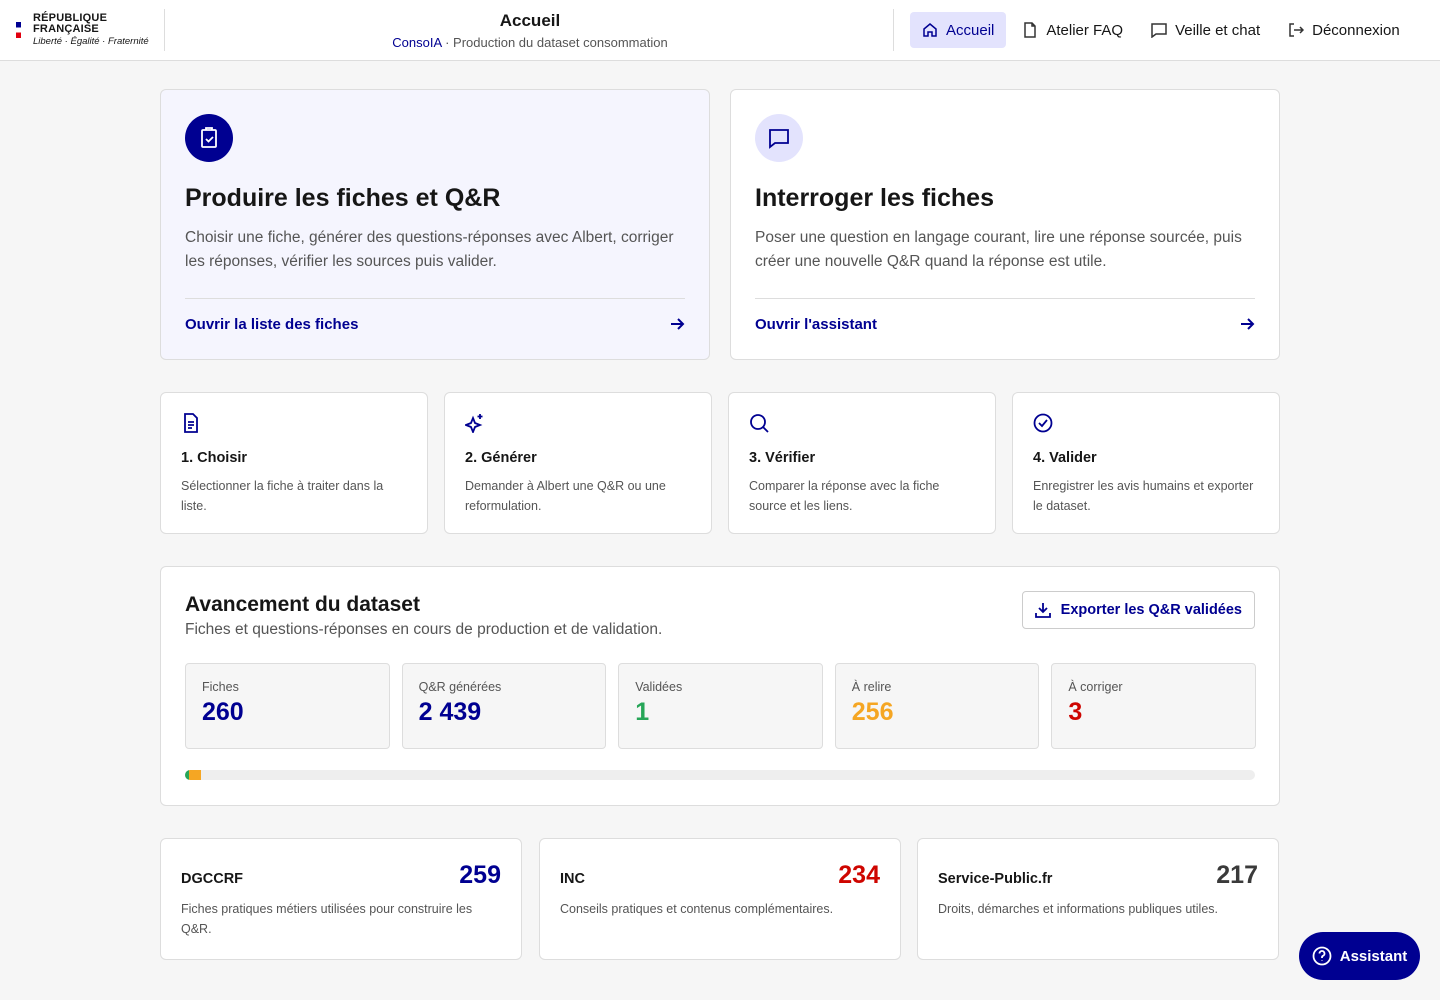  I want to click on link-text: Ouvrir la liste des fiches, so click(272, 324).